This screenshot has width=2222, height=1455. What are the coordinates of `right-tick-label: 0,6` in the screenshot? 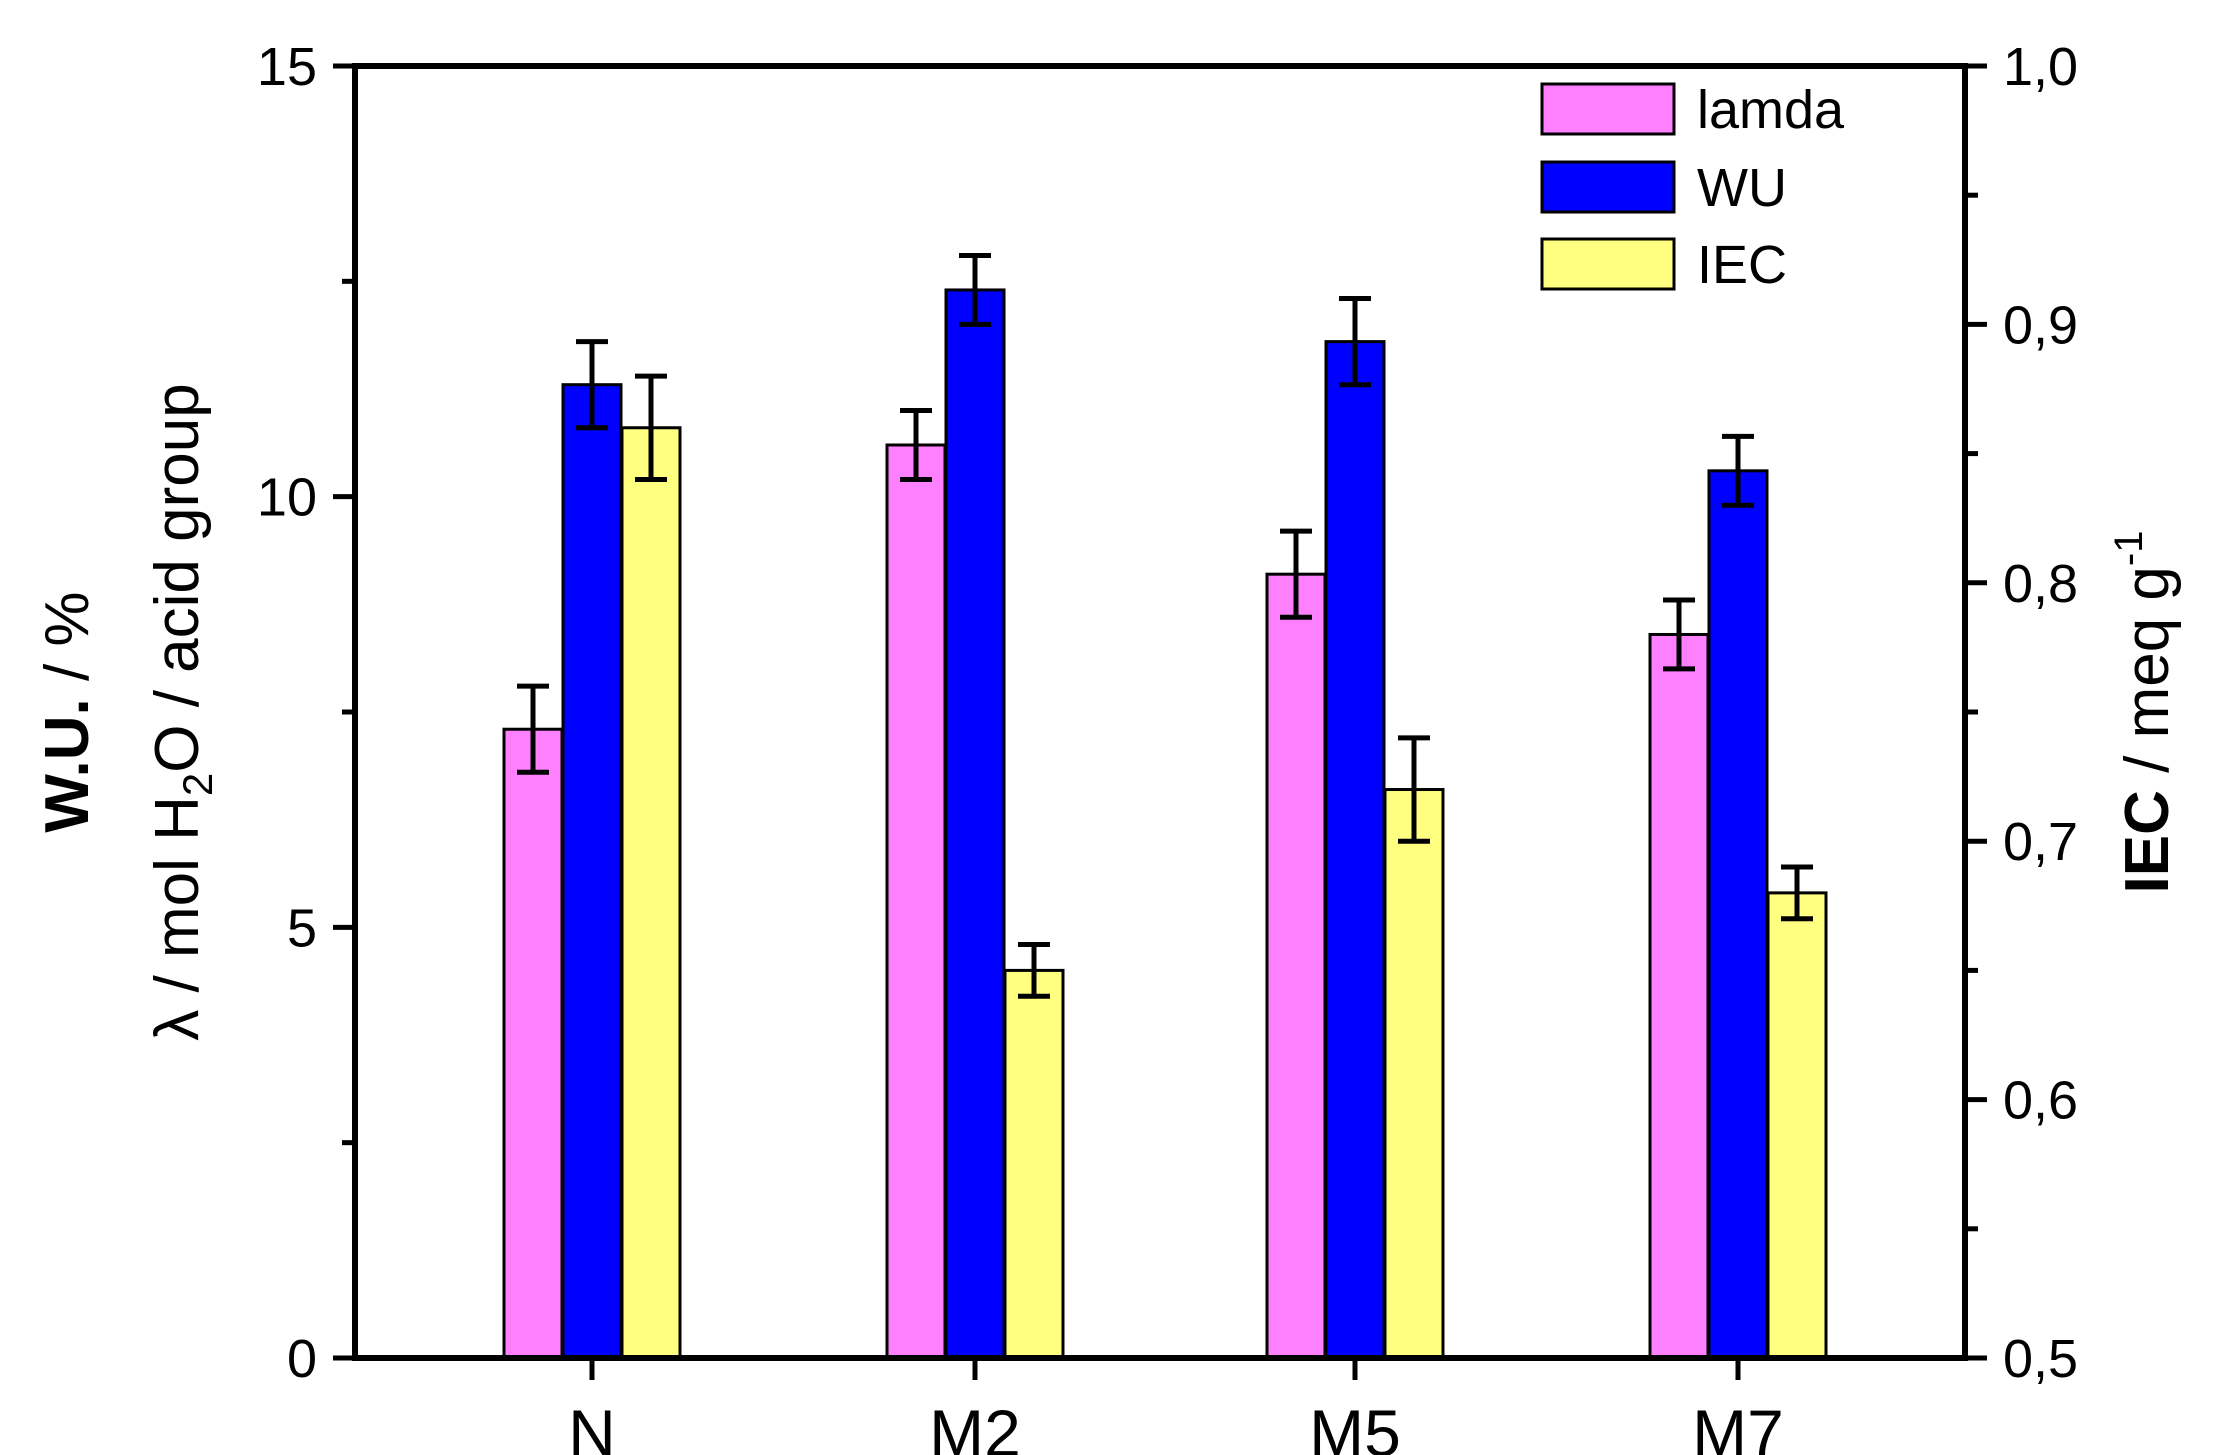 It's located at (2040, 1101).